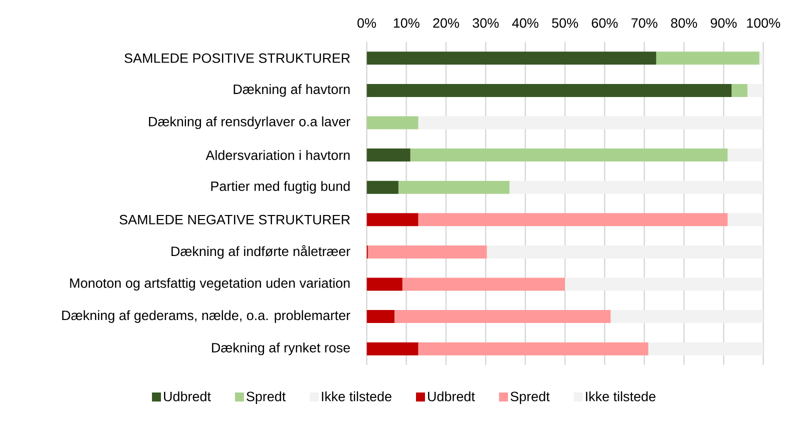 The width and height of the screenshot is (800, 423). Describe the element at coordinates (210, 284) in the screenshot. I see `y-tick-label: Monoton og artsfattig vegetation uden variation` at that location.